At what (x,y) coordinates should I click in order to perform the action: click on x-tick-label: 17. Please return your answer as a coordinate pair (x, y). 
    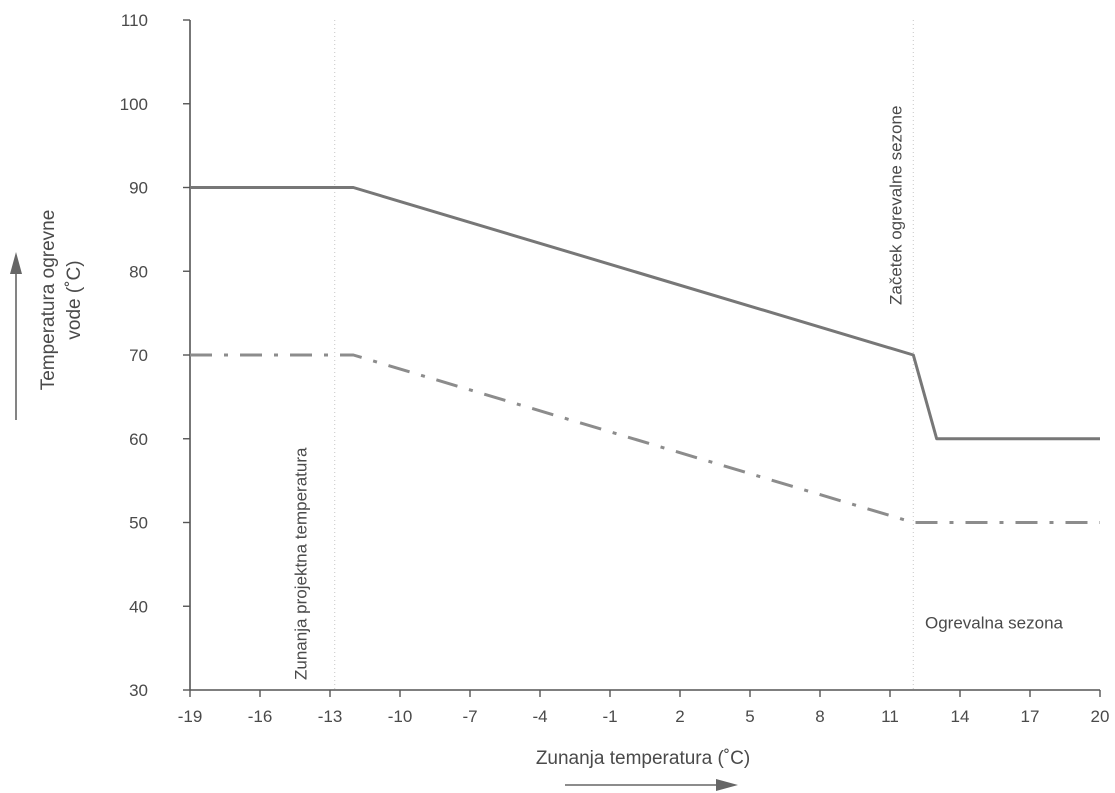
    Looking at the image, I should click on (1030, 716).